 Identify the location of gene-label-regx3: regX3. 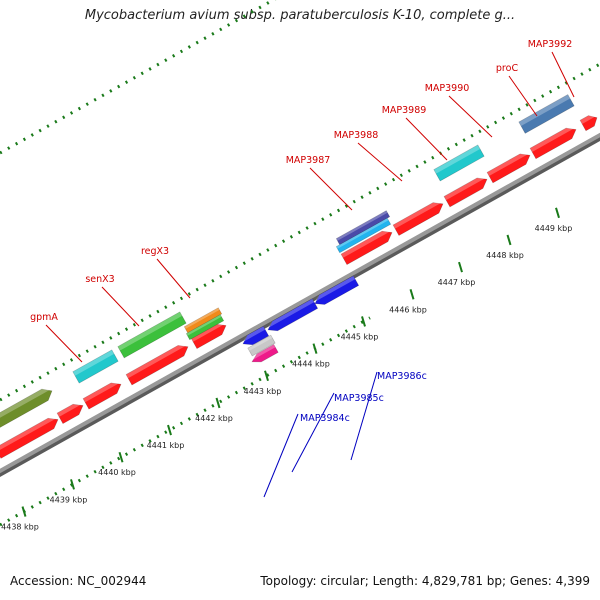
(155, 251).